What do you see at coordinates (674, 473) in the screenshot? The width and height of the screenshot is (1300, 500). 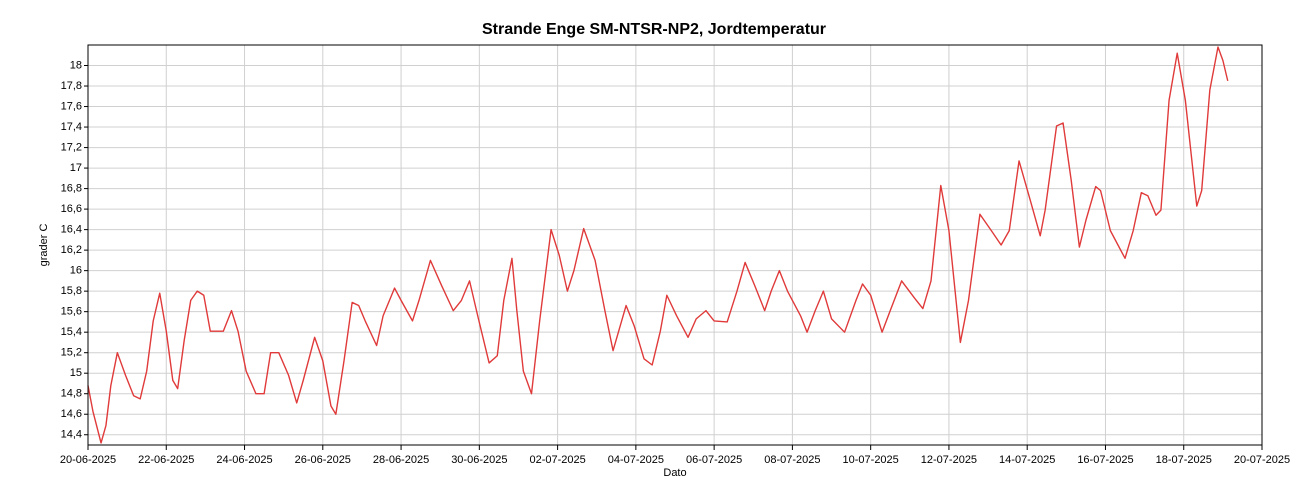 I see `x-axis-label: Dato` at bounding box center [674, 473].